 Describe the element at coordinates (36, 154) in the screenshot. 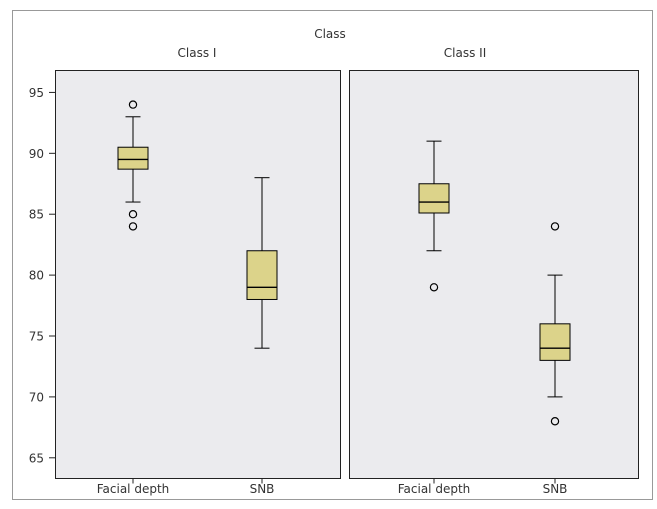

I see `y-tick-label: 90` at that location.